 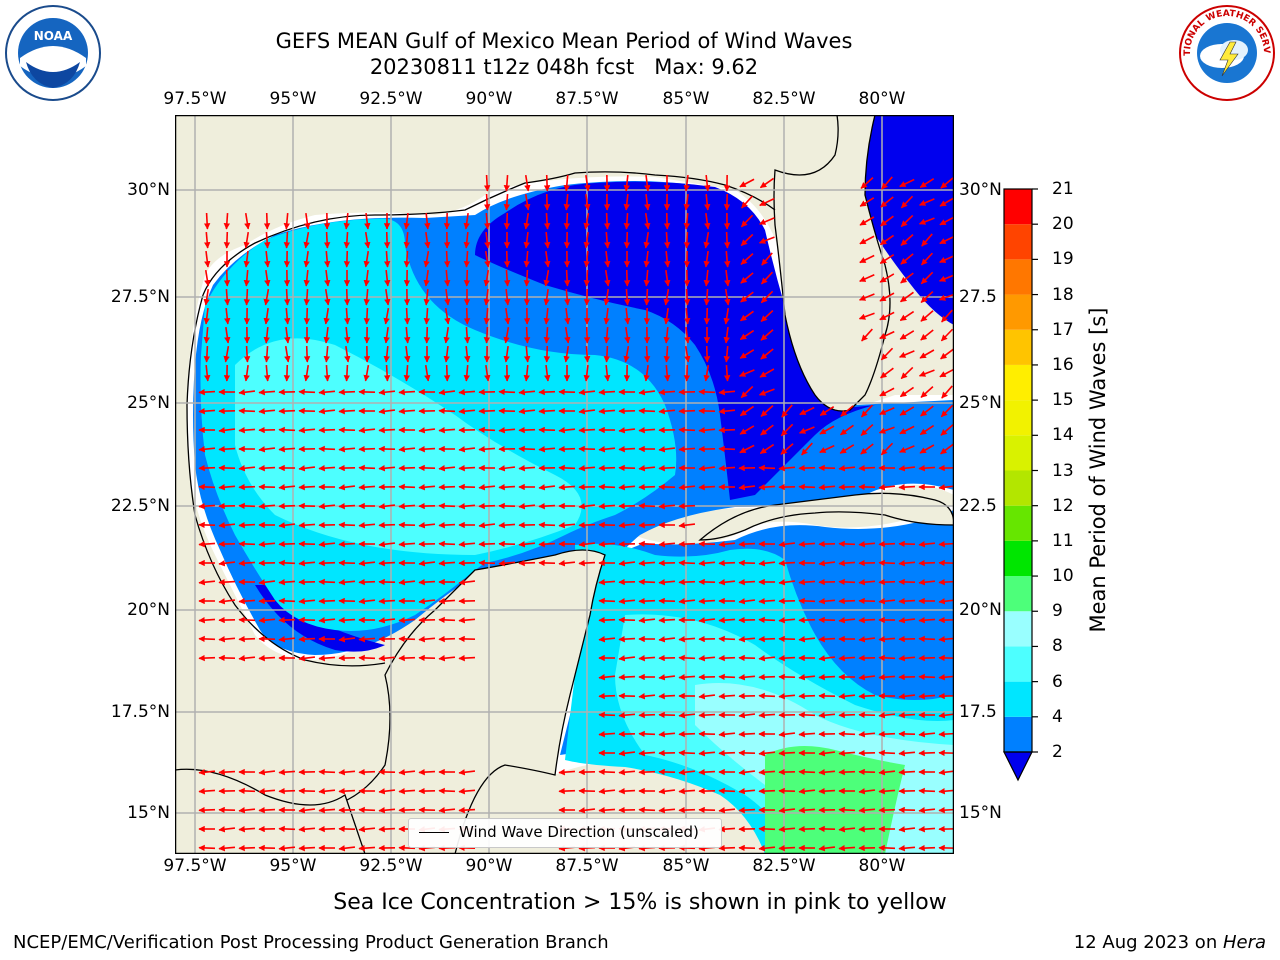 What do you see at coordinates (1098, 470) in the screenshot?
I see `colorbar-label: Mean Period of Wind Waves [s]` at bounding box center [1098, 470].